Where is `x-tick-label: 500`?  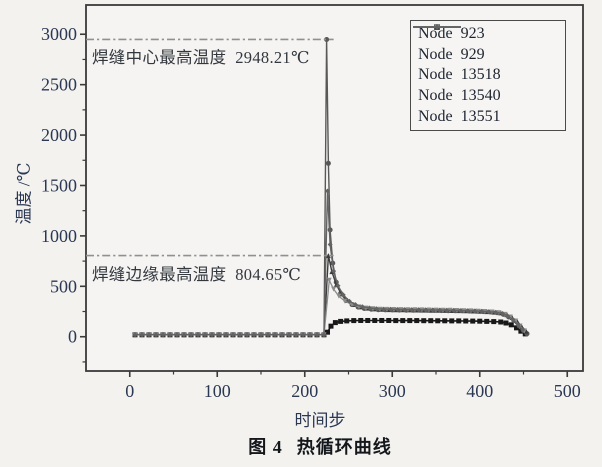 x-tick-label: 500 is located at coordinates (567, 391).